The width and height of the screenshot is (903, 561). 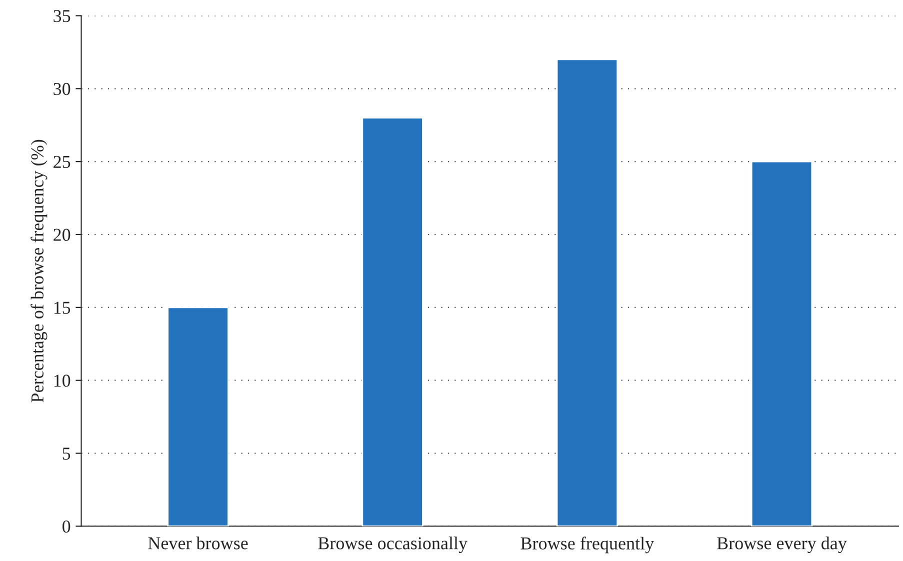 What do you see at coordinates (62, 16) in the screenshot?
I see `y-tick-label: 35` at bounding box center [62, 16].